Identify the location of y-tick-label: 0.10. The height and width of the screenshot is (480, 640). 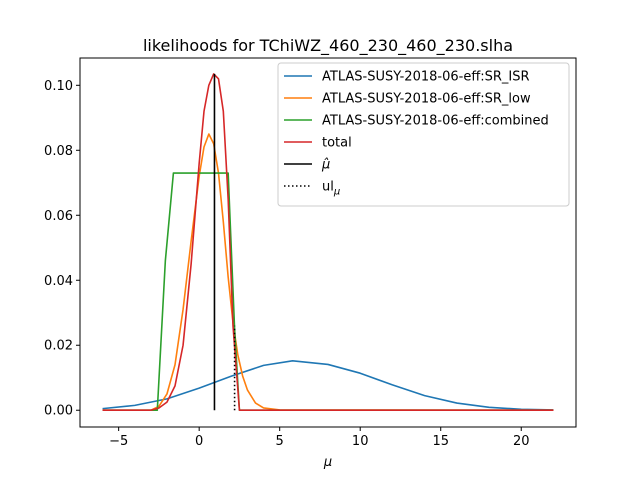
(58, 86).